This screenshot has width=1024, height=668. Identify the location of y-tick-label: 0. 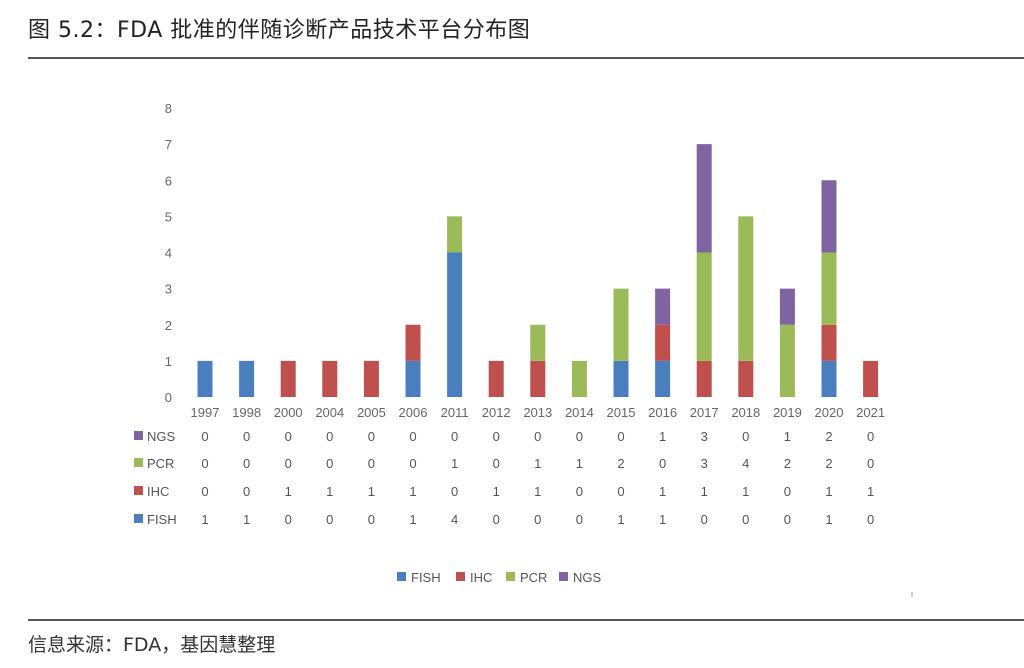
(168, 397).